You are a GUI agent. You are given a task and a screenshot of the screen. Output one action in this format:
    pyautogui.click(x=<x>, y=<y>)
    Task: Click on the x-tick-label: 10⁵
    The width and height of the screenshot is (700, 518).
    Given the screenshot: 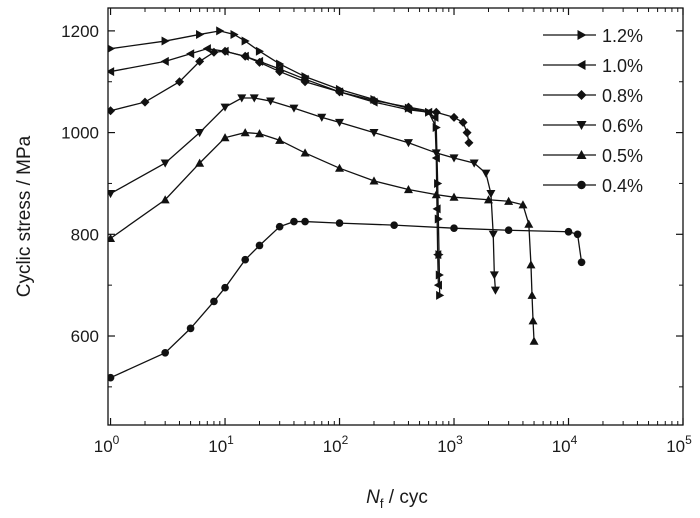 What is the action you would take?
    pyautogui.click(x=679, y=444)
    